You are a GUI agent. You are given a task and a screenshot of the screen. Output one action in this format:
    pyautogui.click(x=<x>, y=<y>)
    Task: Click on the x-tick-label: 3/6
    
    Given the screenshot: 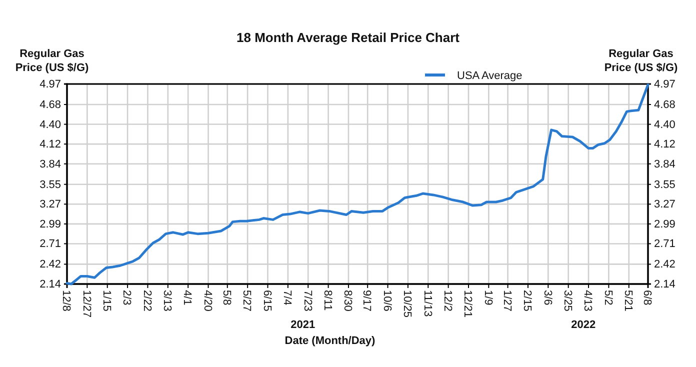 What is the action you would take?
    pyautogui.click(x=547, y=298)
    